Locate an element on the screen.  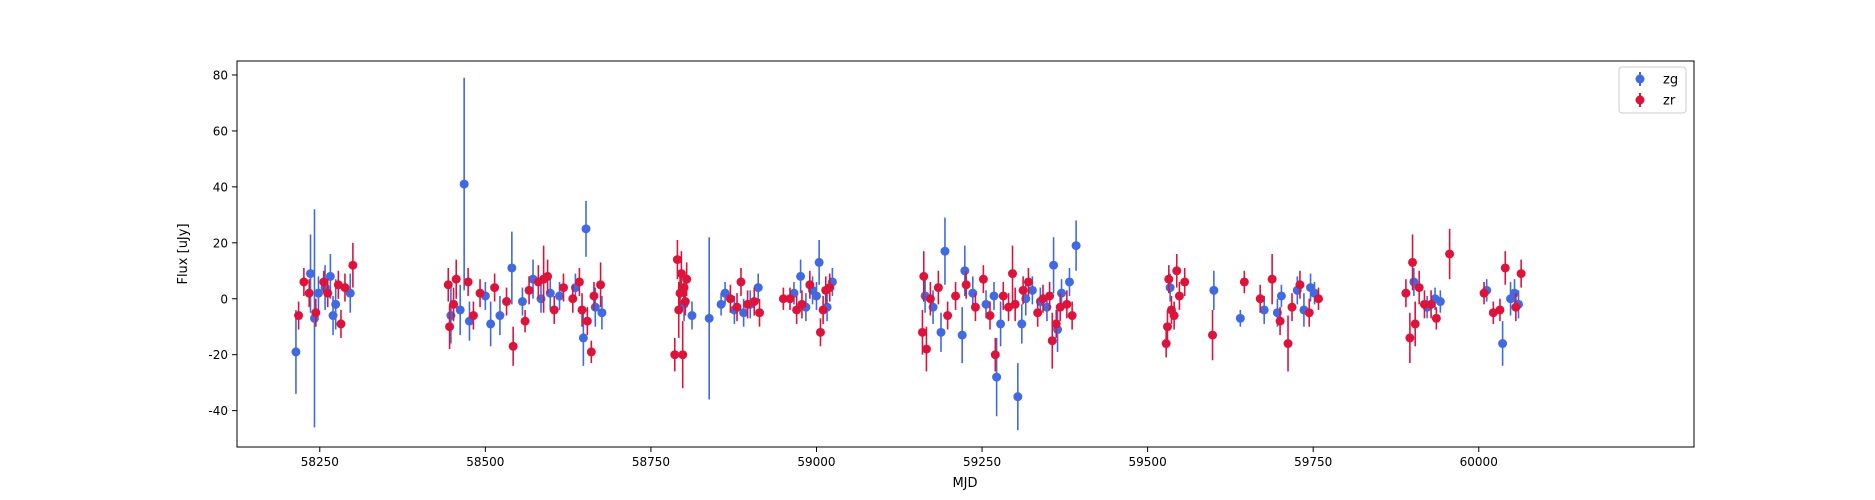
x-tick-label: 60000 is located at coordinates (1479, 462).